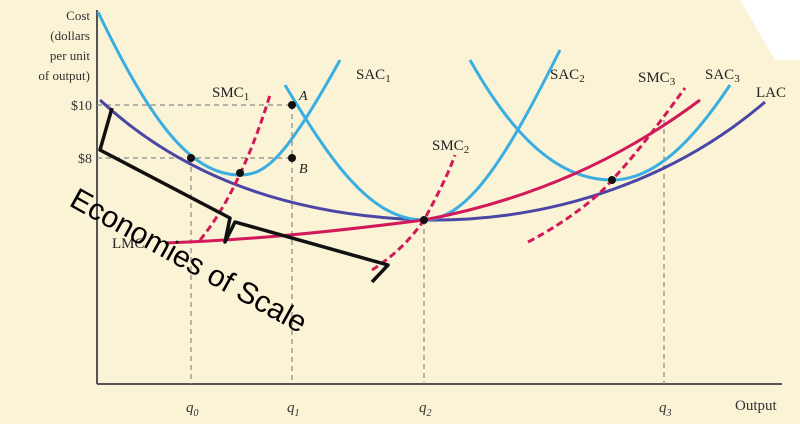 The width and height of the screenshot is (800, 424). I want to click on y-title-line-1: Cost, so click(78, 15).